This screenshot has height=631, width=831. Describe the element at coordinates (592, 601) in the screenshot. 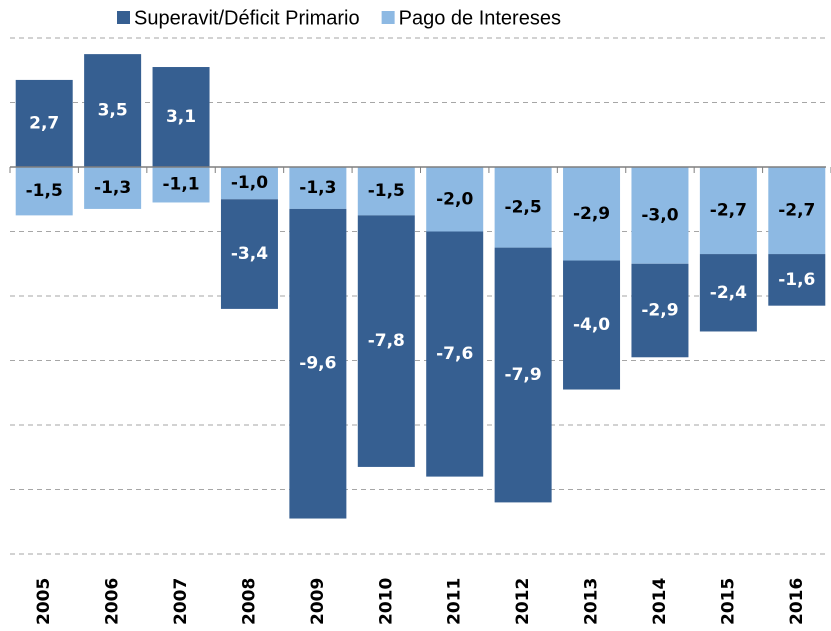

I see `x-tick-label: 2013` at that location.